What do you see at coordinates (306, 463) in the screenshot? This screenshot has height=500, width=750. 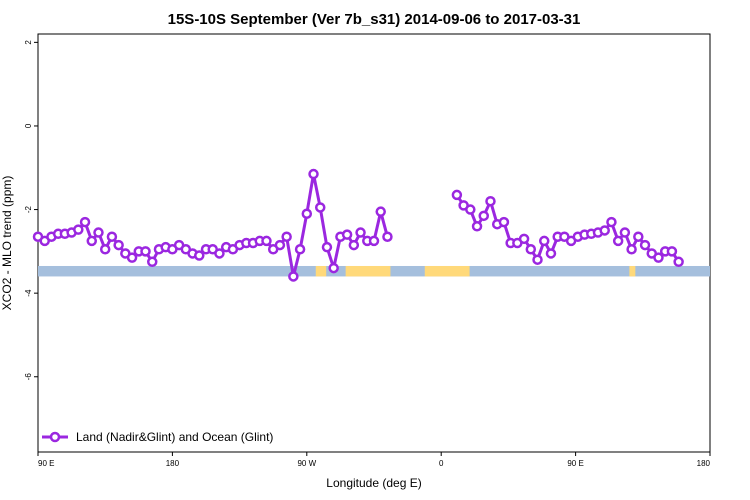 I see `x-tick-label: 90 W` at bounding box center [306, 463].